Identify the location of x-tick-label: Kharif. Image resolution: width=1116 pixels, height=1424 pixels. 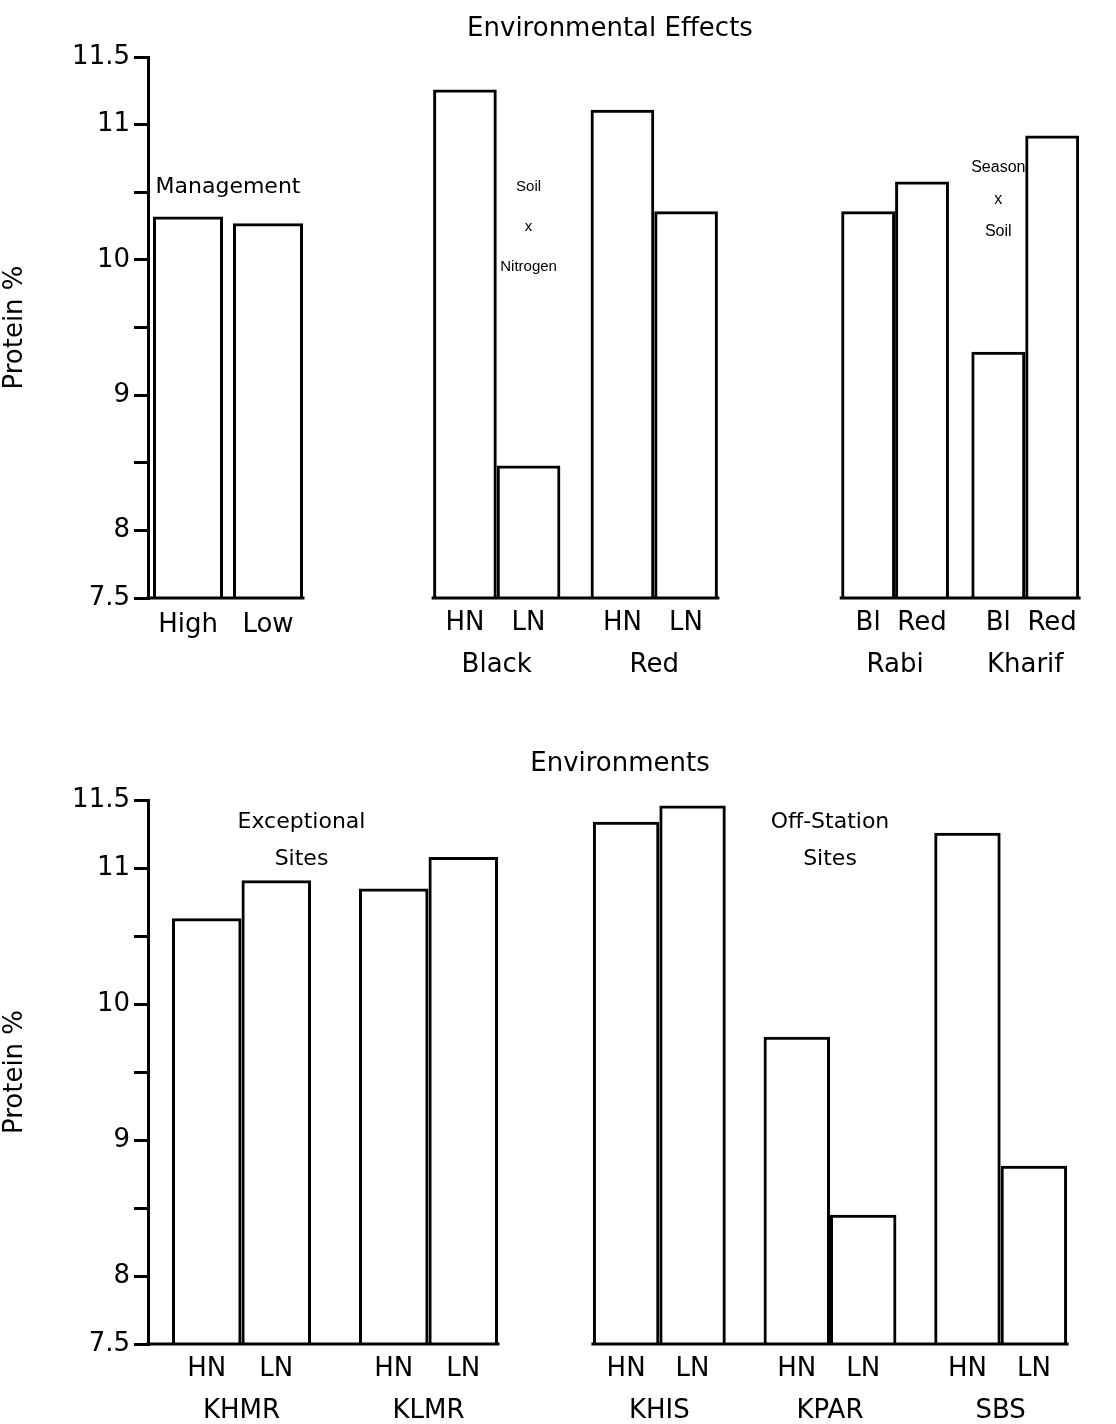
(1025, 663).